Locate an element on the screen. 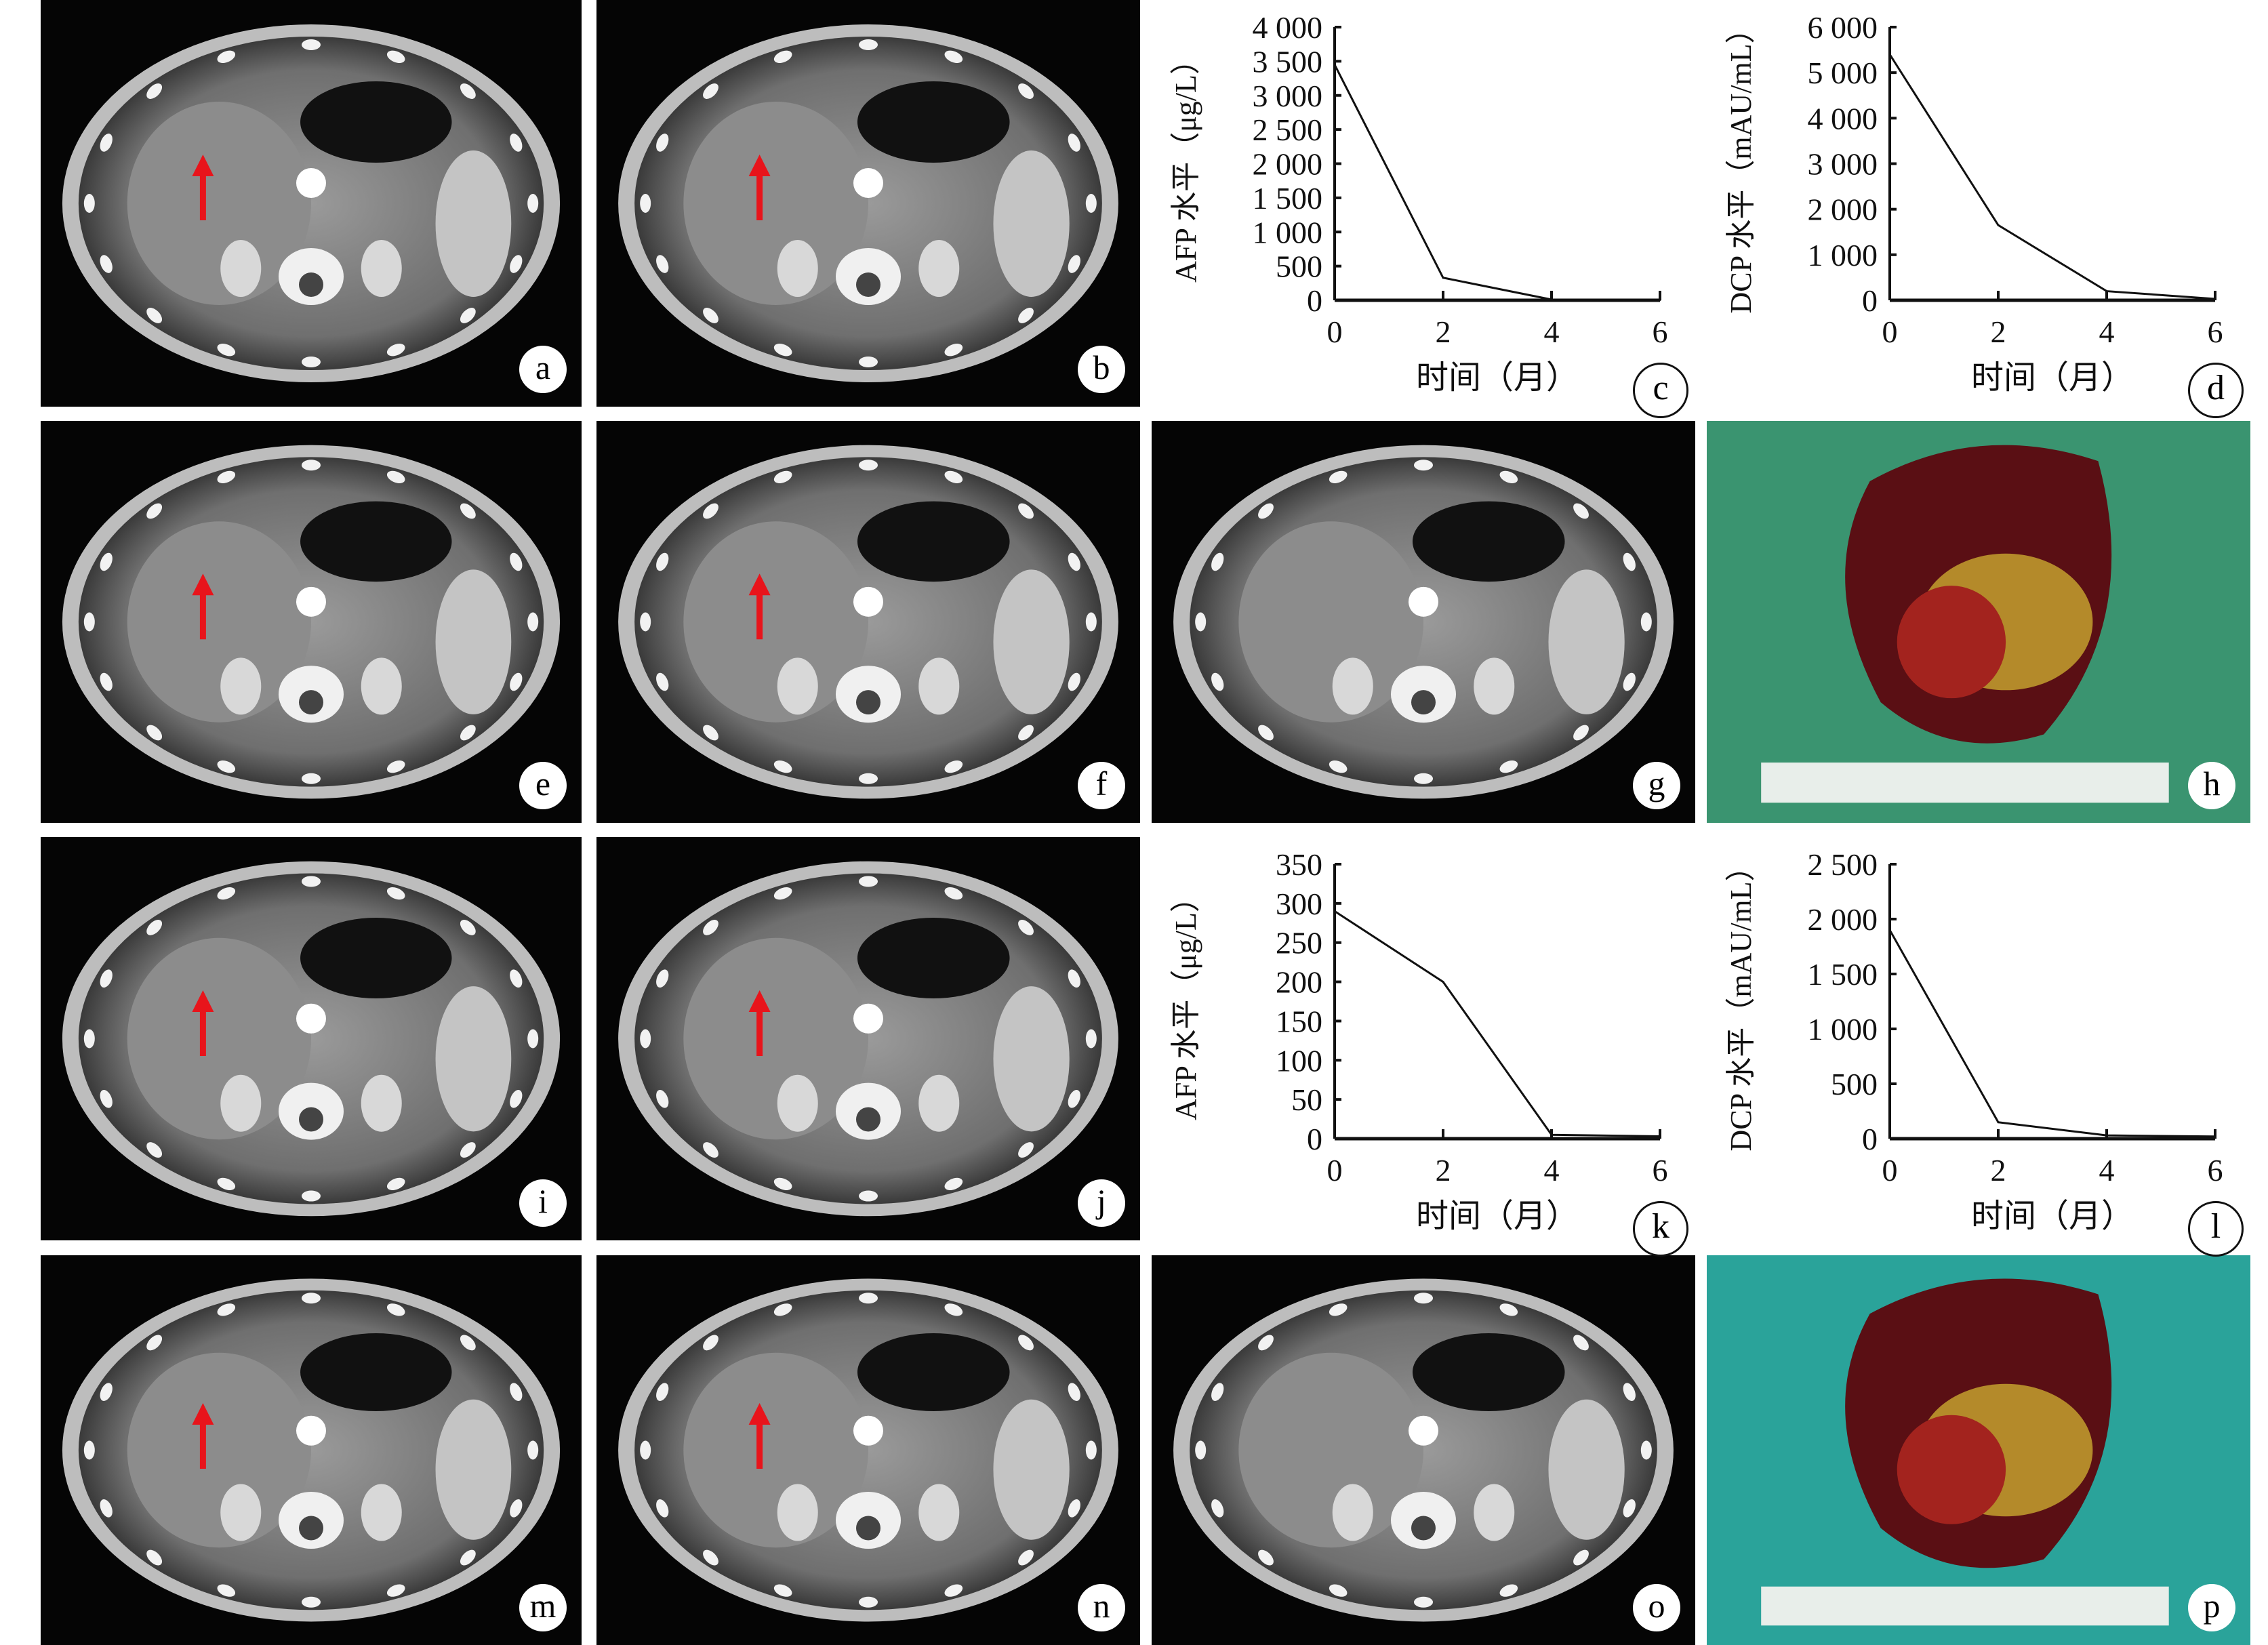 Image resolution: width=2268 pixels, height=1645 pixels. y-tick-label: 300 is located at coordinates (1299, 904).